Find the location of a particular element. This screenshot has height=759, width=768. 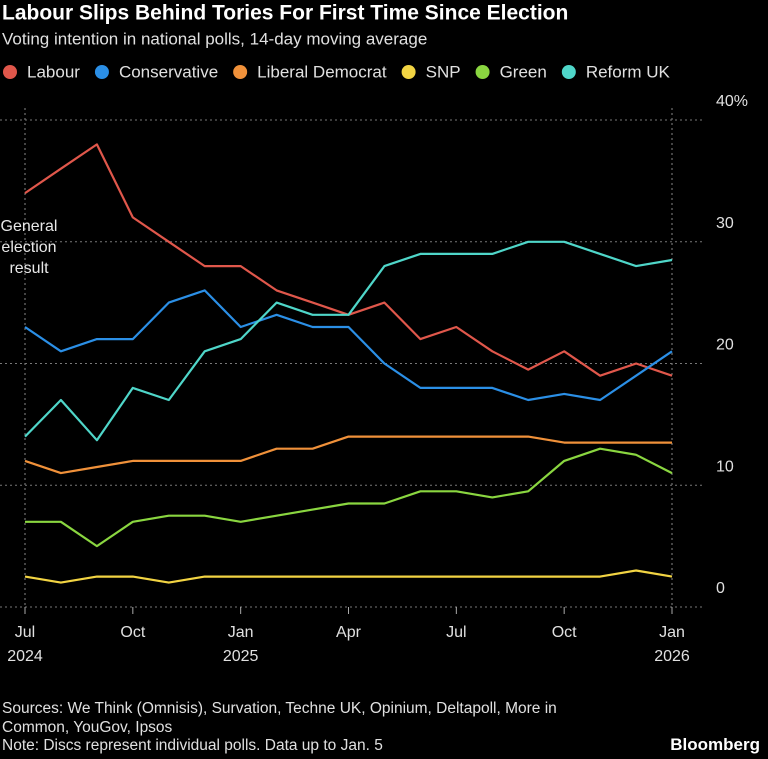

legend-label: Conservative is located at coordinates (168, 71).